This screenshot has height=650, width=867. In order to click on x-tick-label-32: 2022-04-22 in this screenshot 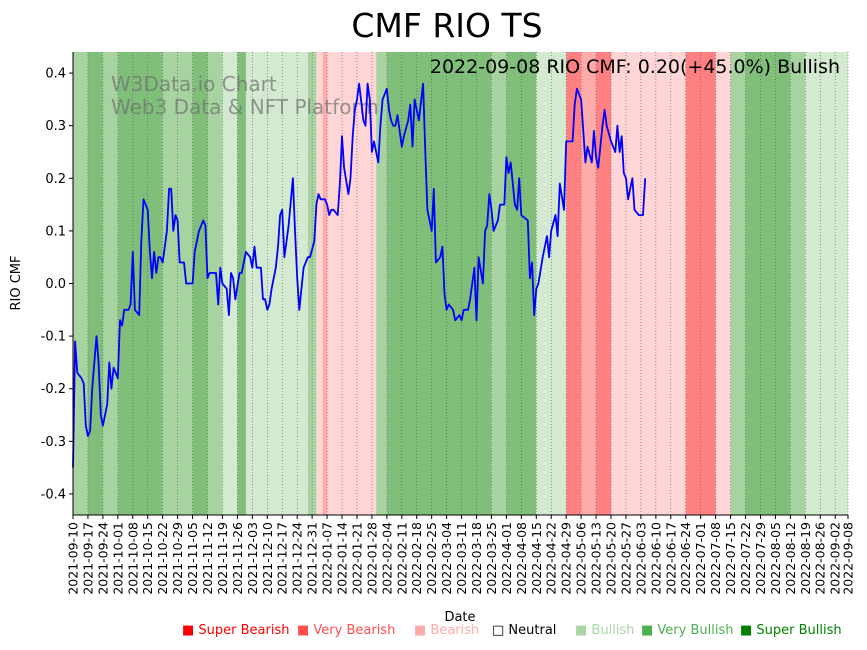, I will do `click(551, 558)`.